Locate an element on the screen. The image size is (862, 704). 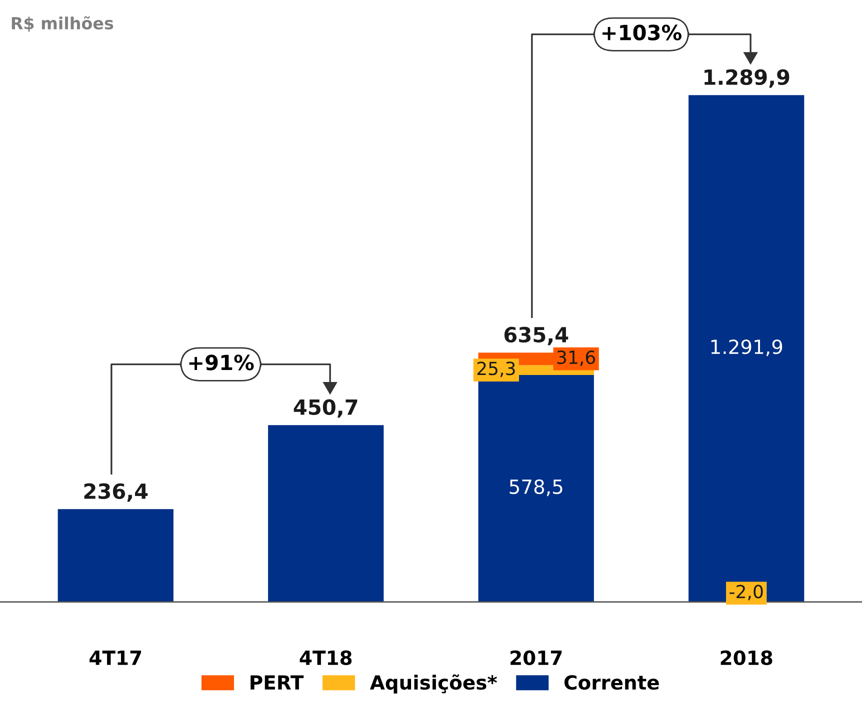
data-label: 1.291,9 is located at coordinates (746, 347).